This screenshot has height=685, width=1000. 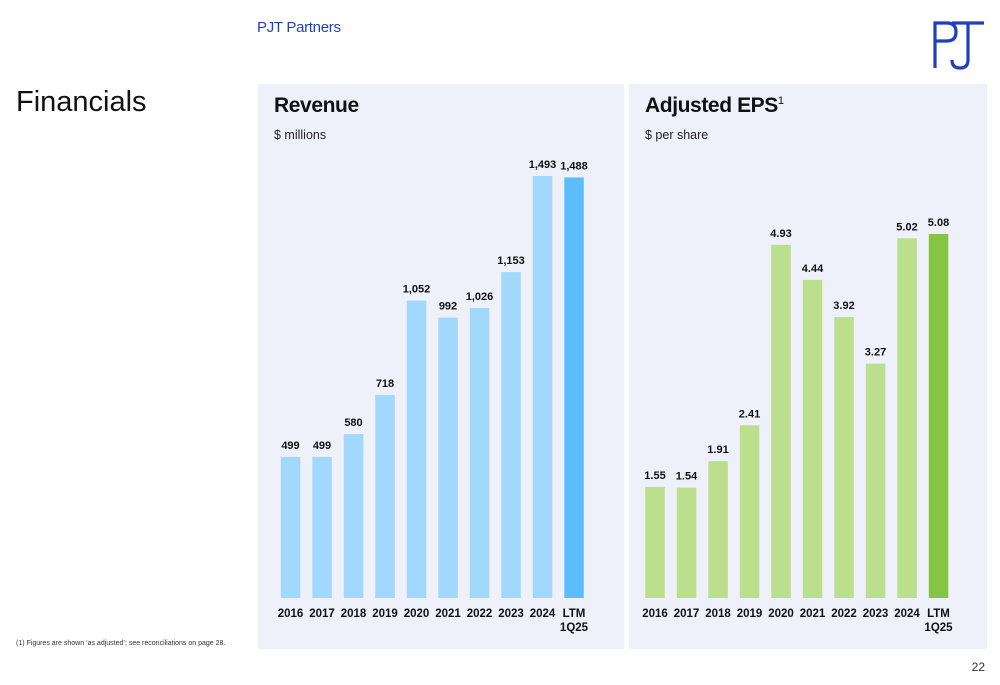 What do you see at coordinates (687, 477) in the screenshot?
I see `eps-value-label: 1.54` at bounding box center [687, 477].